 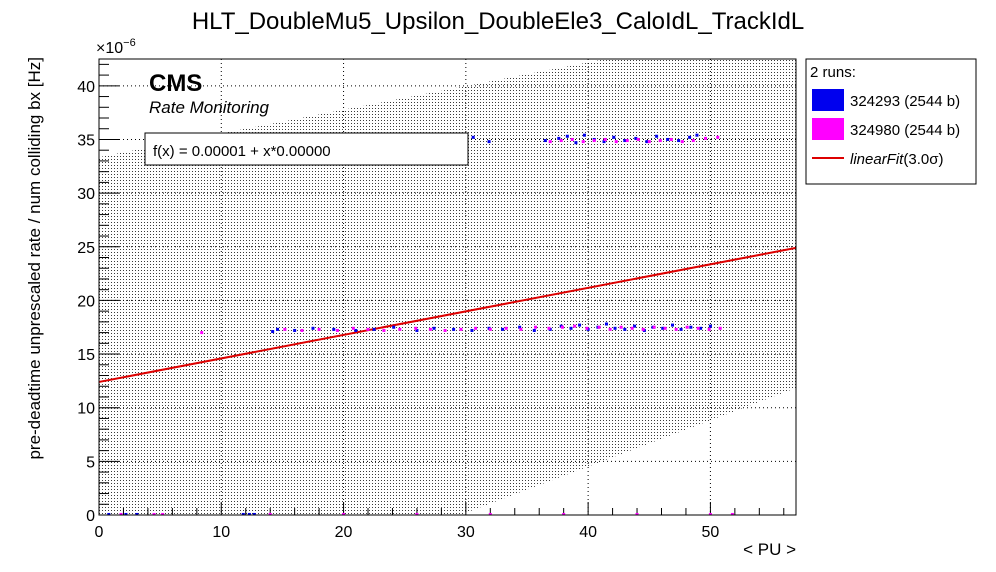 I want to click on white-corner, so click(x=447, y=108).